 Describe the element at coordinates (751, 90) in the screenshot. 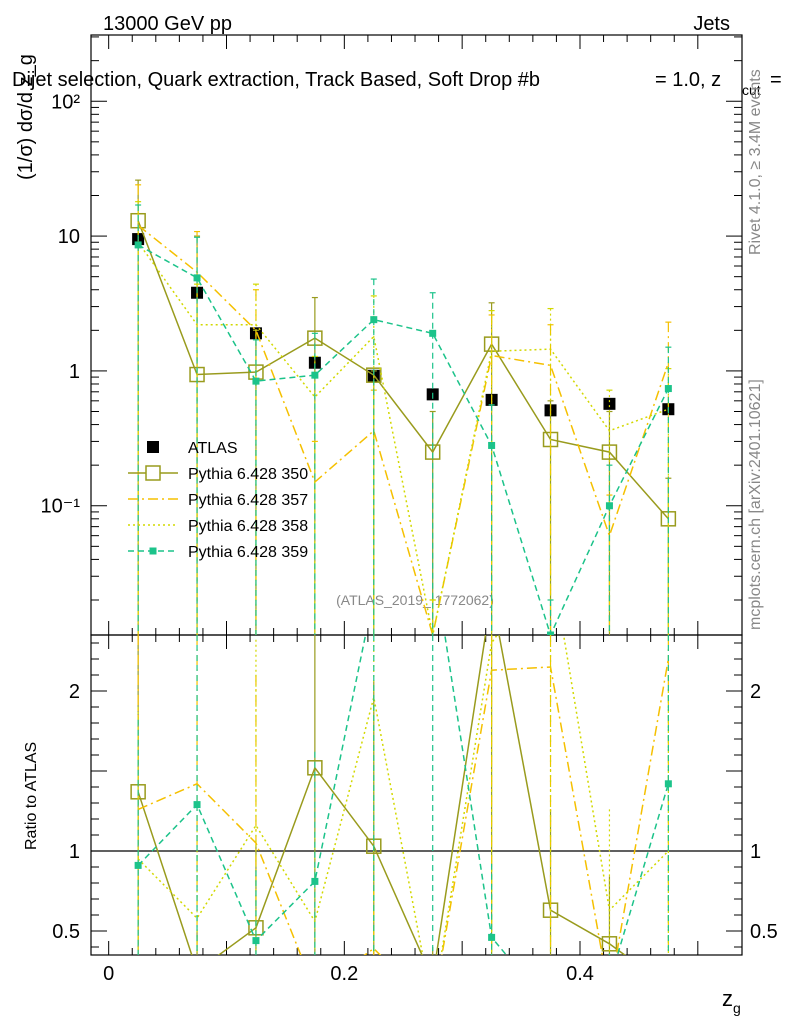

I see `plot-title-sub: cut` at that location.